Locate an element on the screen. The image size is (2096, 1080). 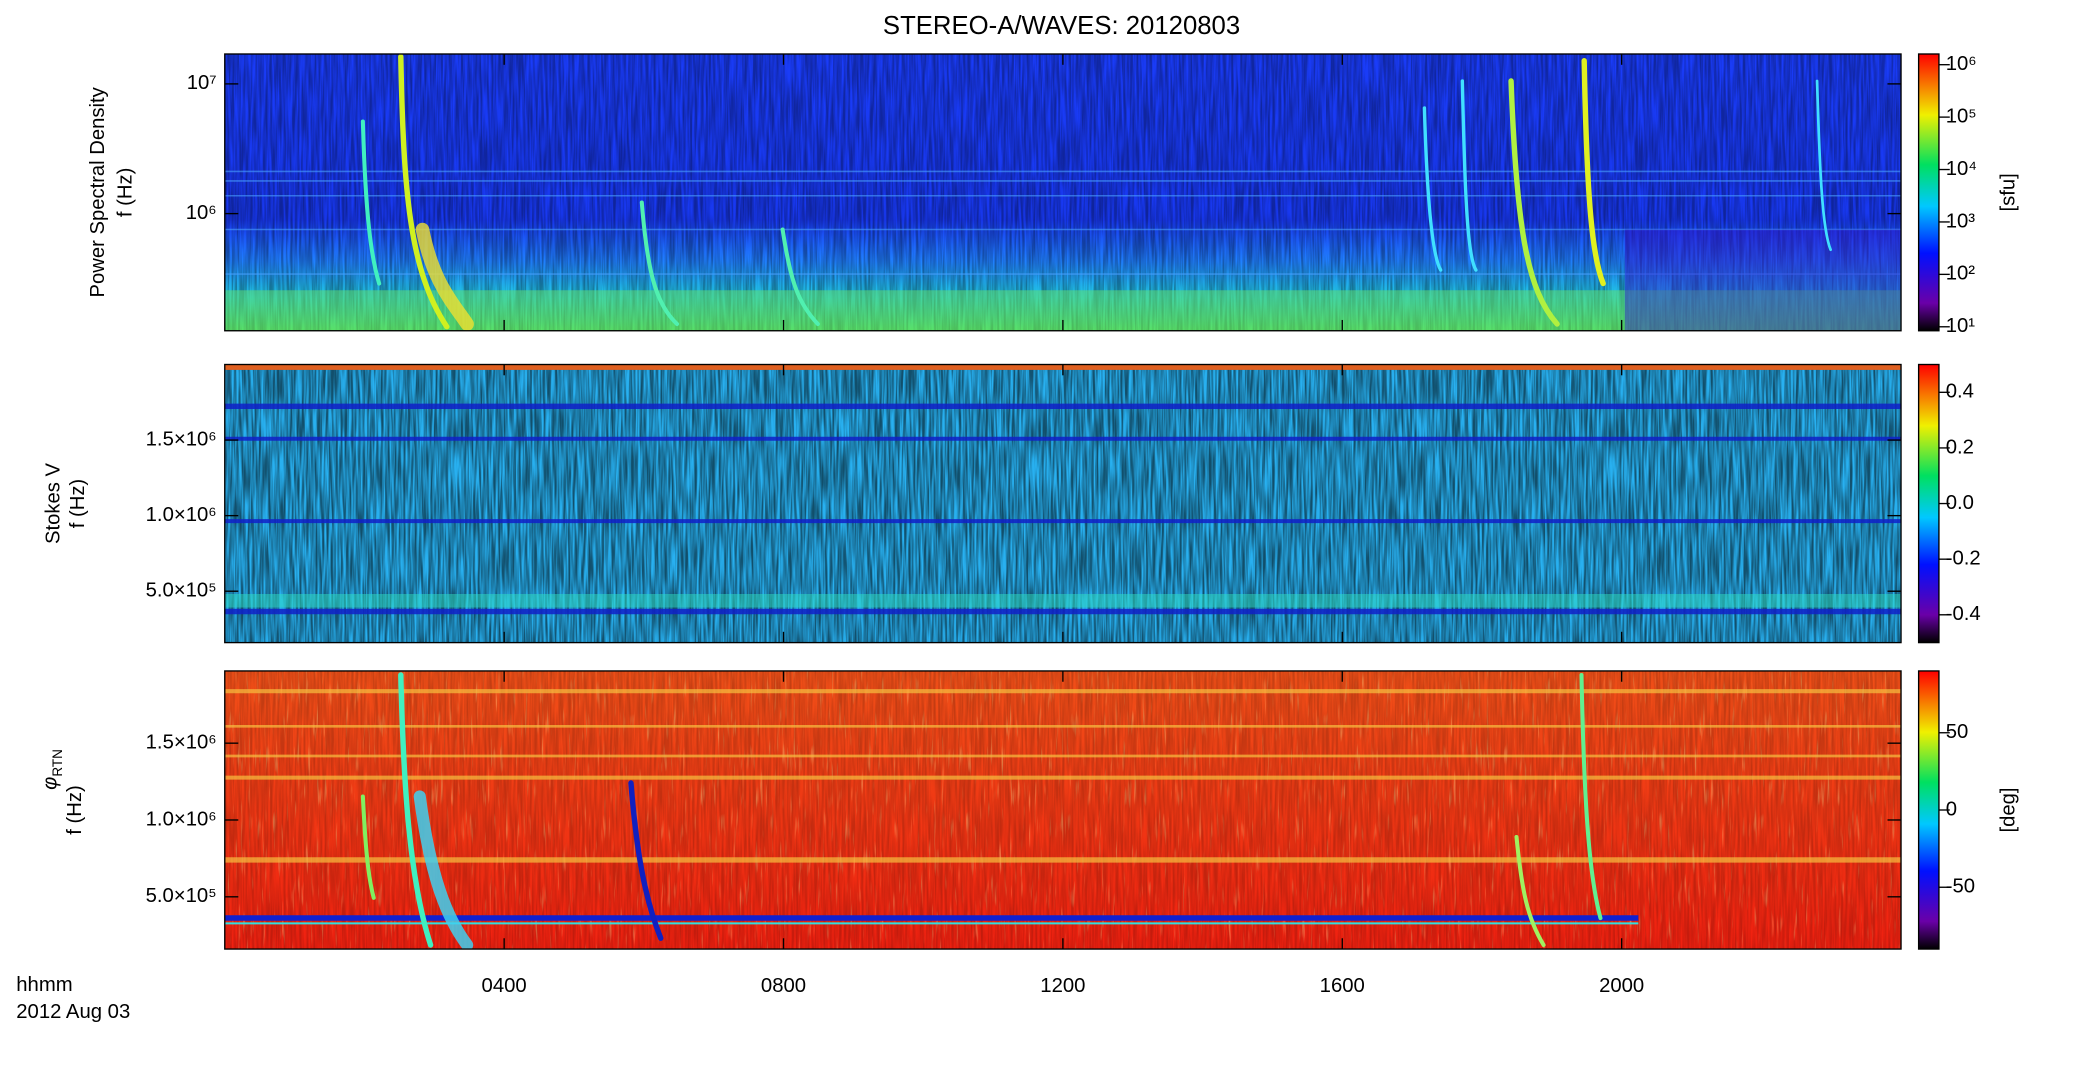
y-axis-label: Stokes V is located at coordinates (54, 503).